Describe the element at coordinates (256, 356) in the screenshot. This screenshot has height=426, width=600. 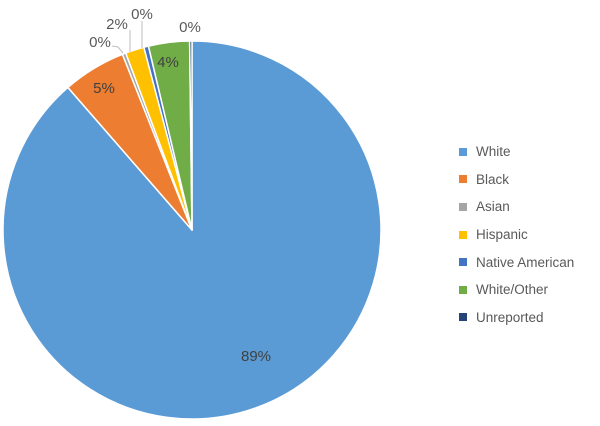
I see `data-label-white: 89%` at that location.